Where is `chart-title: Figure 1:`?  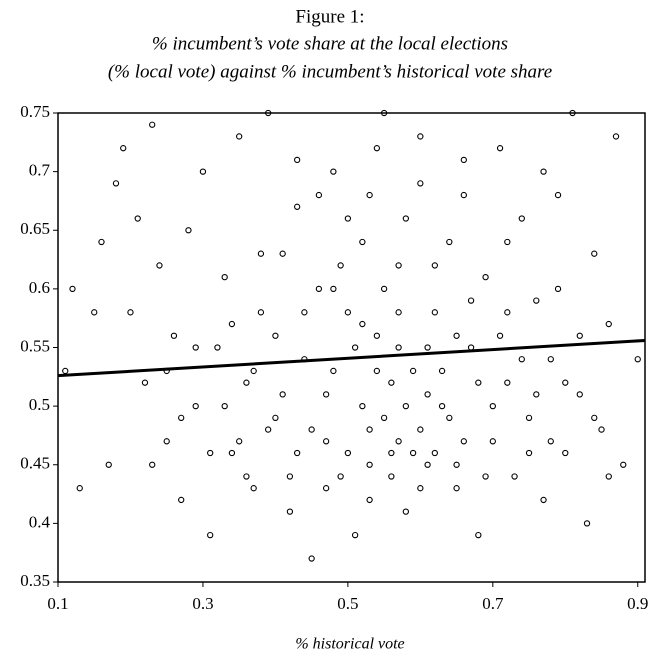 chart-title: Figure 1: is located at coordinates (329, 16).